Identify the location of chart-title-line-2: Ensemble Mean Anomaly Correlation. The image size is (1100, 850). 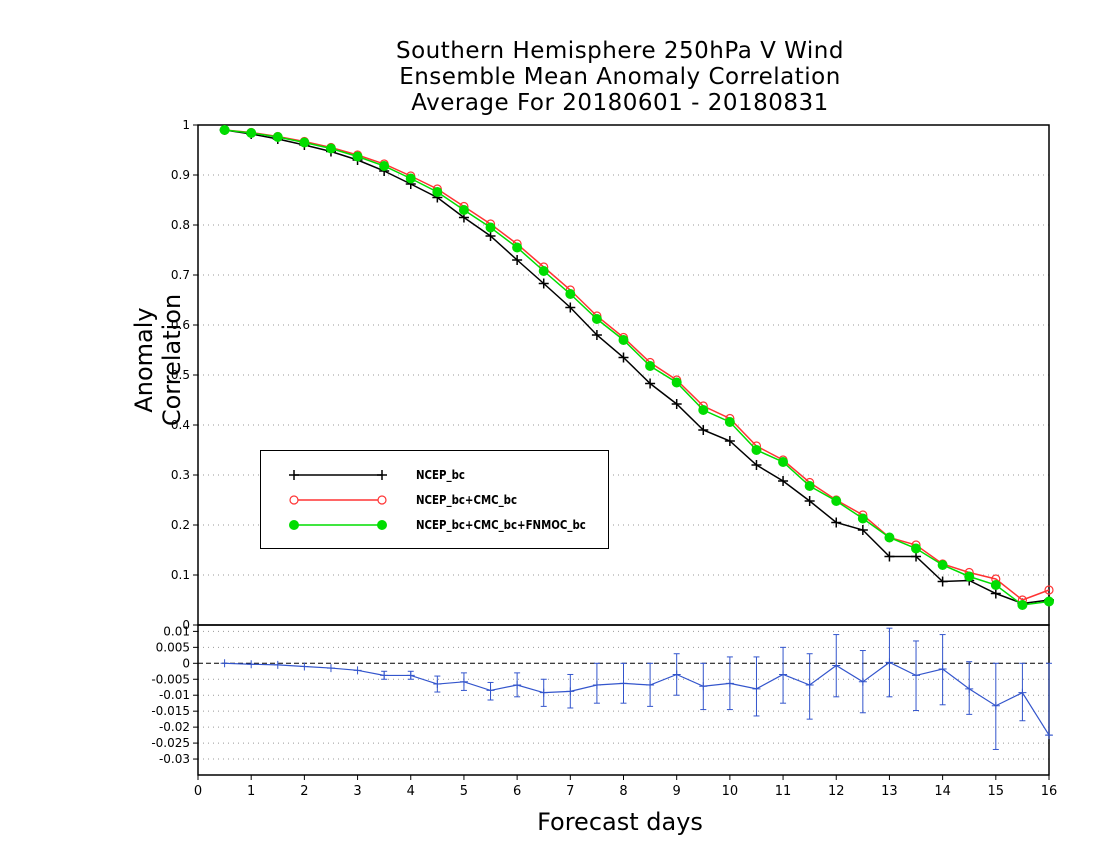
(620, 77).